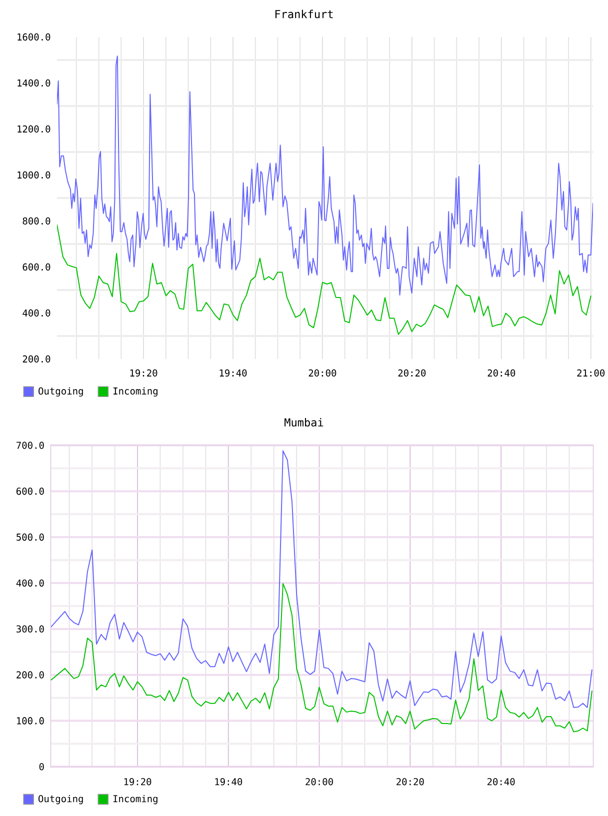 The image size is (608, 816). I want to click on line-series, so click(324, 279).